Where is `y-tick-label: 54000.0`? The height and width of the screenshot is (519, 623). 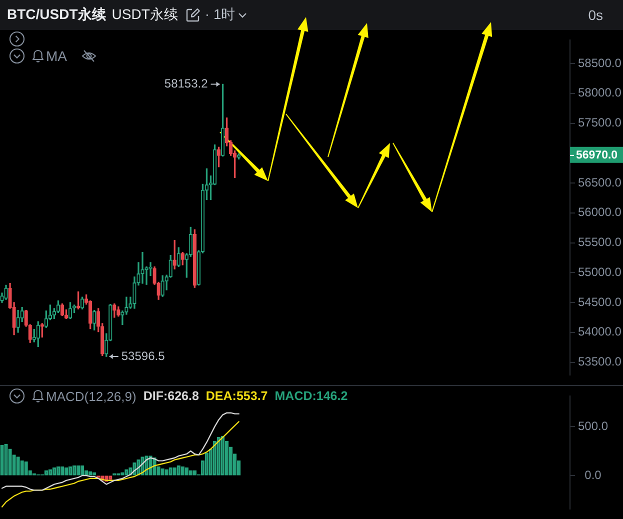 y-tick-label: 54000.0 is located at coordinates (600, 331).